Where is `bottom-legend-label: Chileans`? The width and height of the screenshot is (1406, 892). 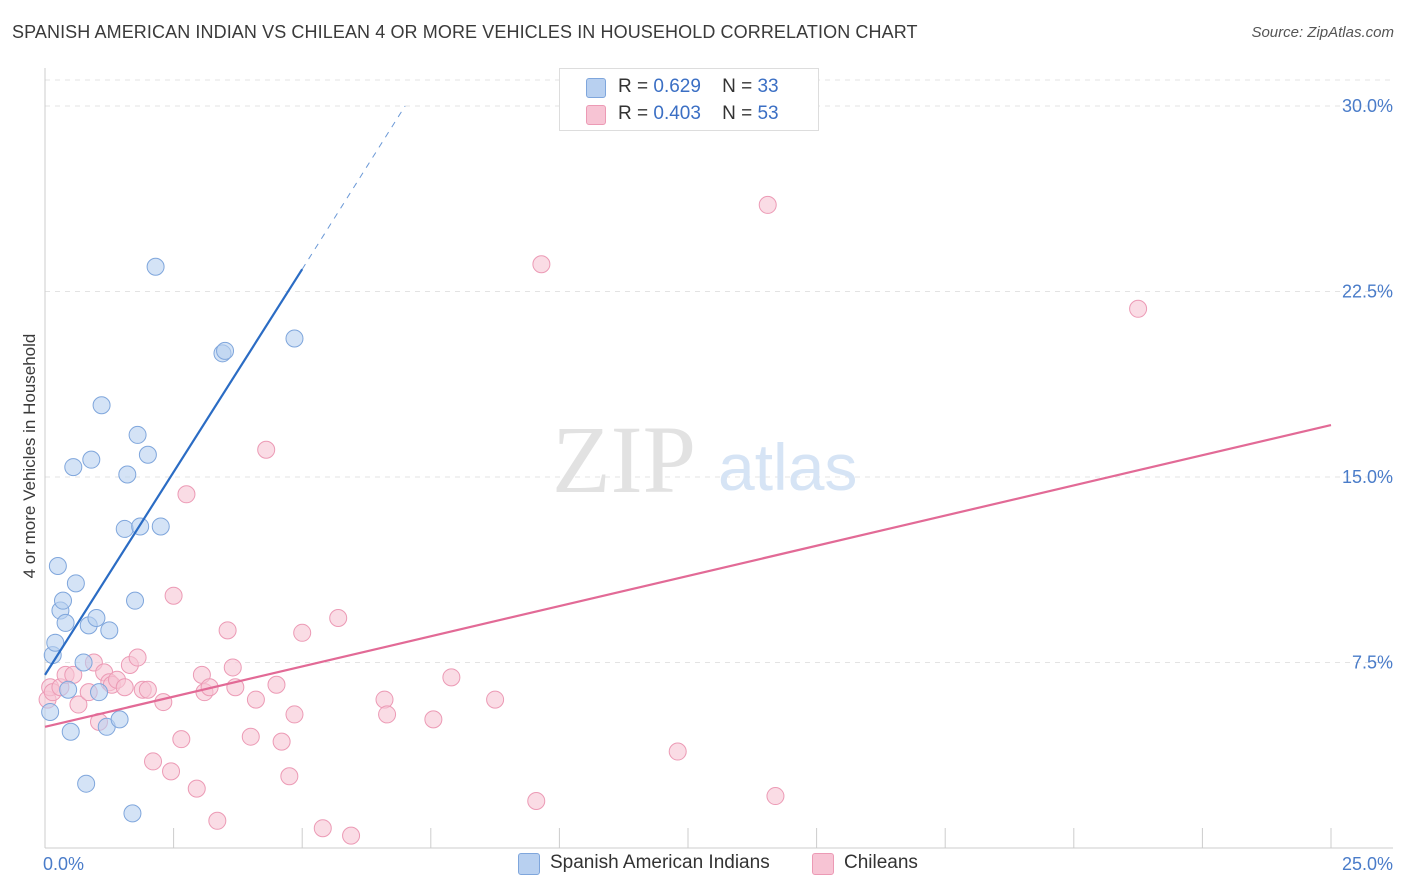 bottom-legend-label: Chileans is located at coordinates (881, 862).